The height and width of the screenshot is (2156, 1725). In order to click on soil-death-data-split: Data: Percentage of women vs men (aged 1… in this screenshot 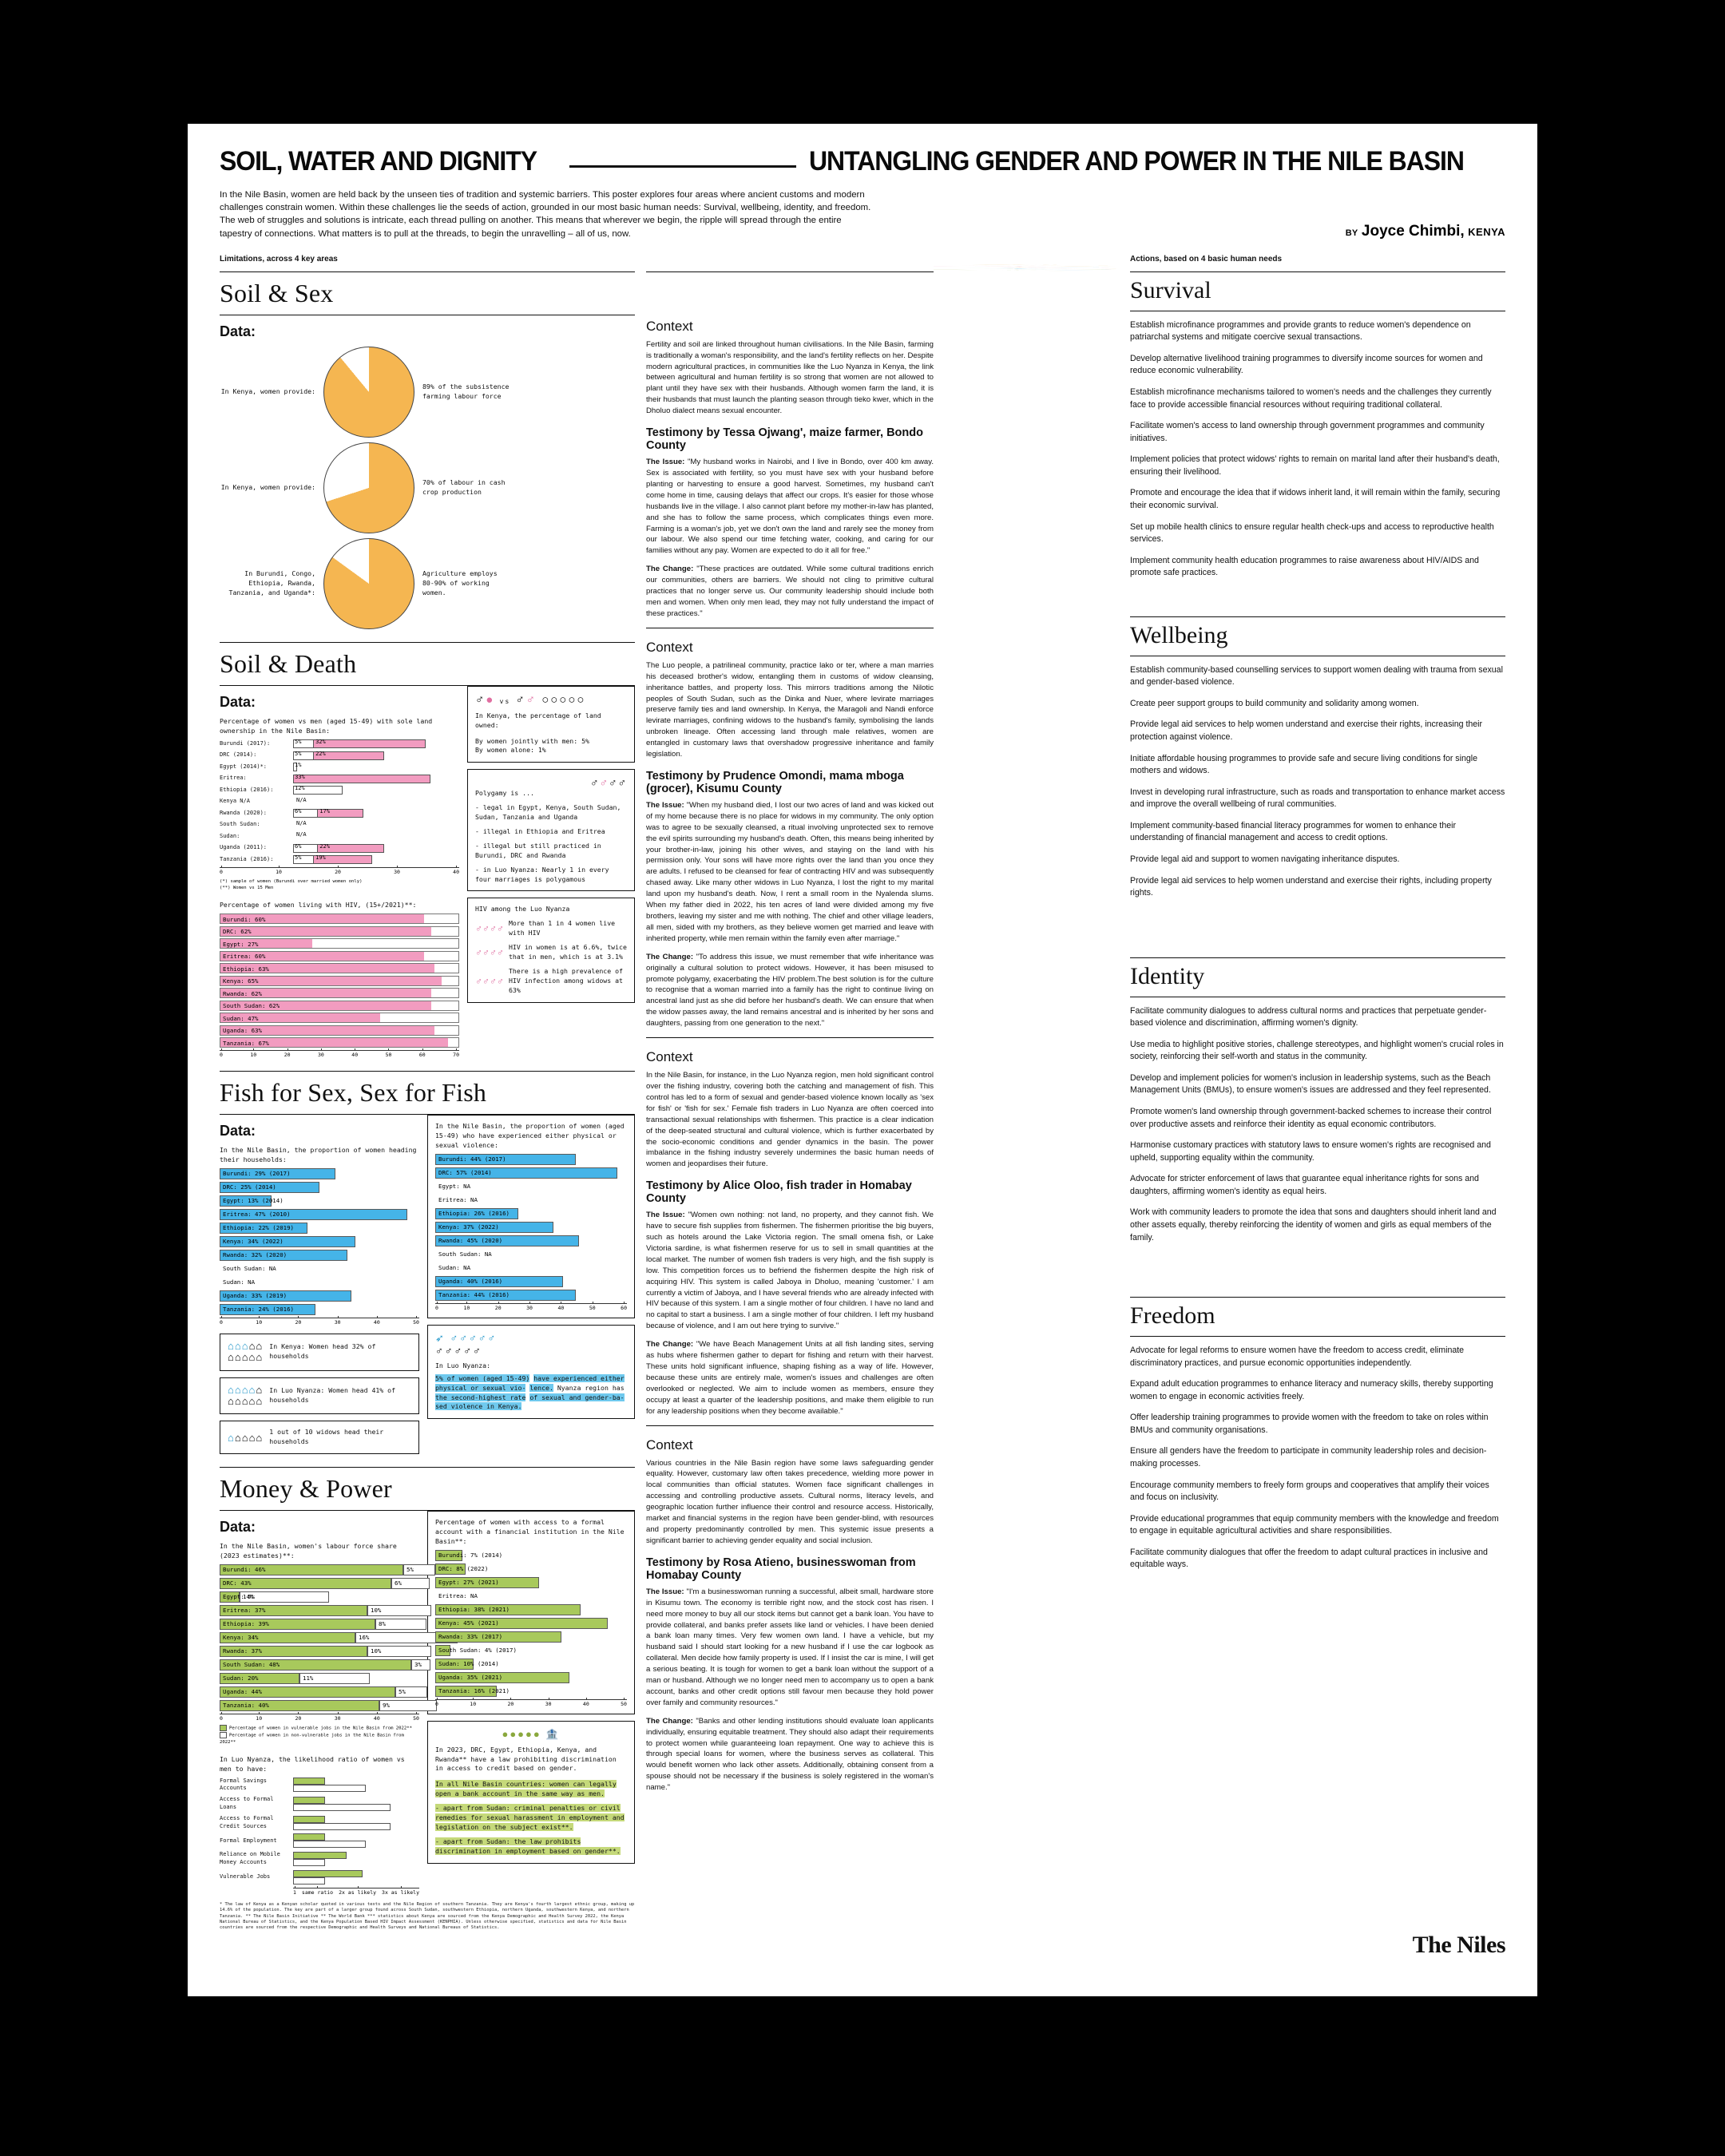, I will do `click(428, 871)`.